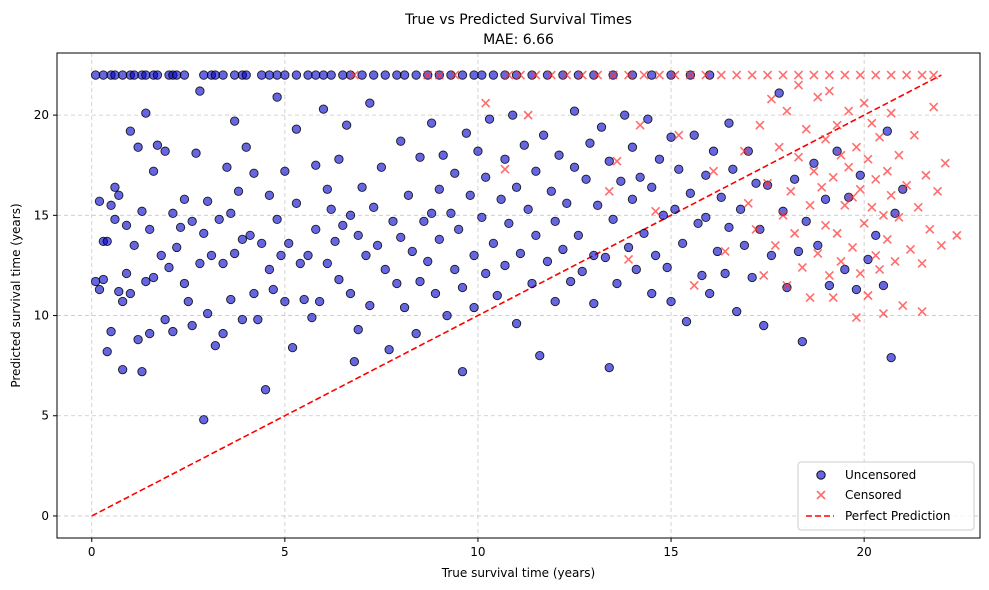 This screenshot has width=989, height=590. What do you see at coordinates (864, 552) in the screenshot?
I see `x-tick-label: 20` at bounding box center [864, 552].